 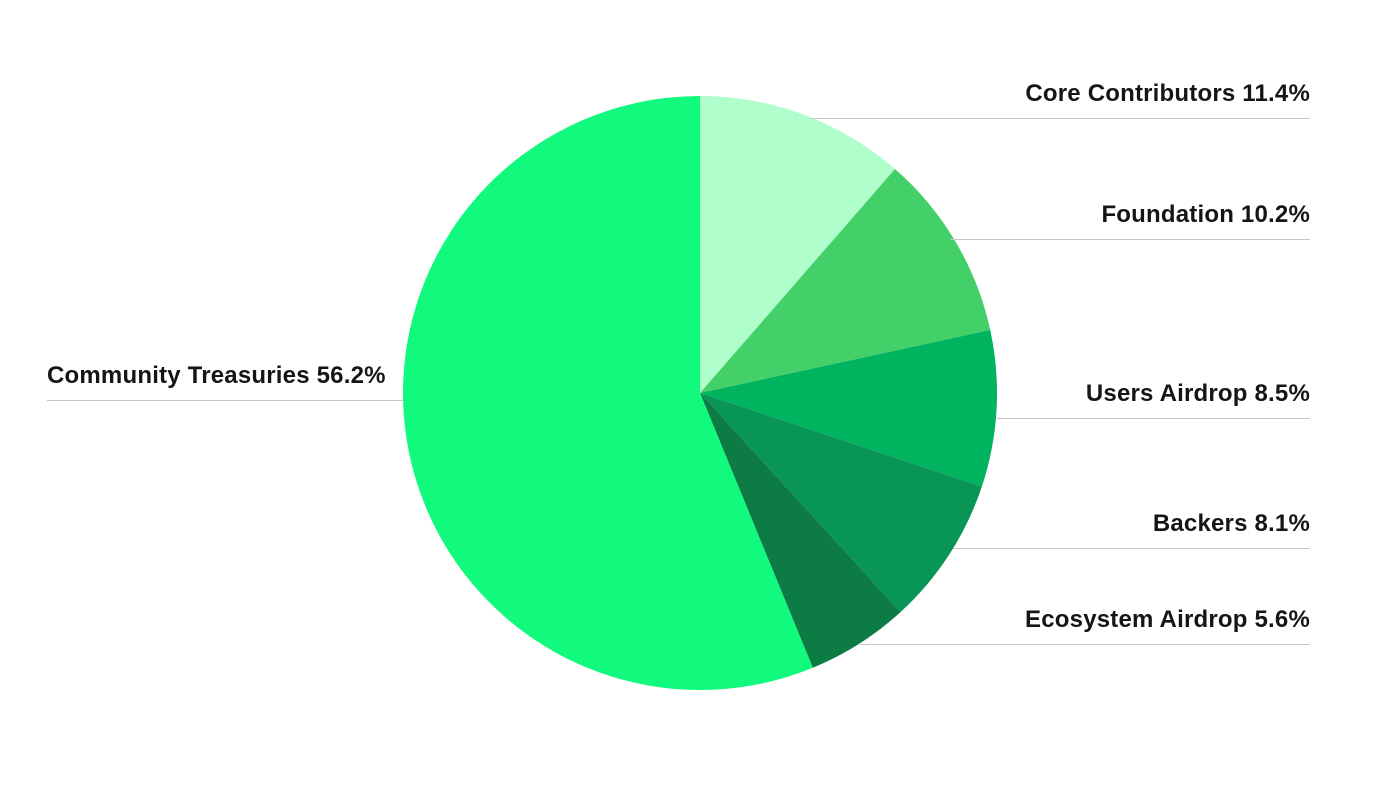 I want to click on callout-users-airdrop: Users Airdrop 8.5%, so click(x=1153, y=399).